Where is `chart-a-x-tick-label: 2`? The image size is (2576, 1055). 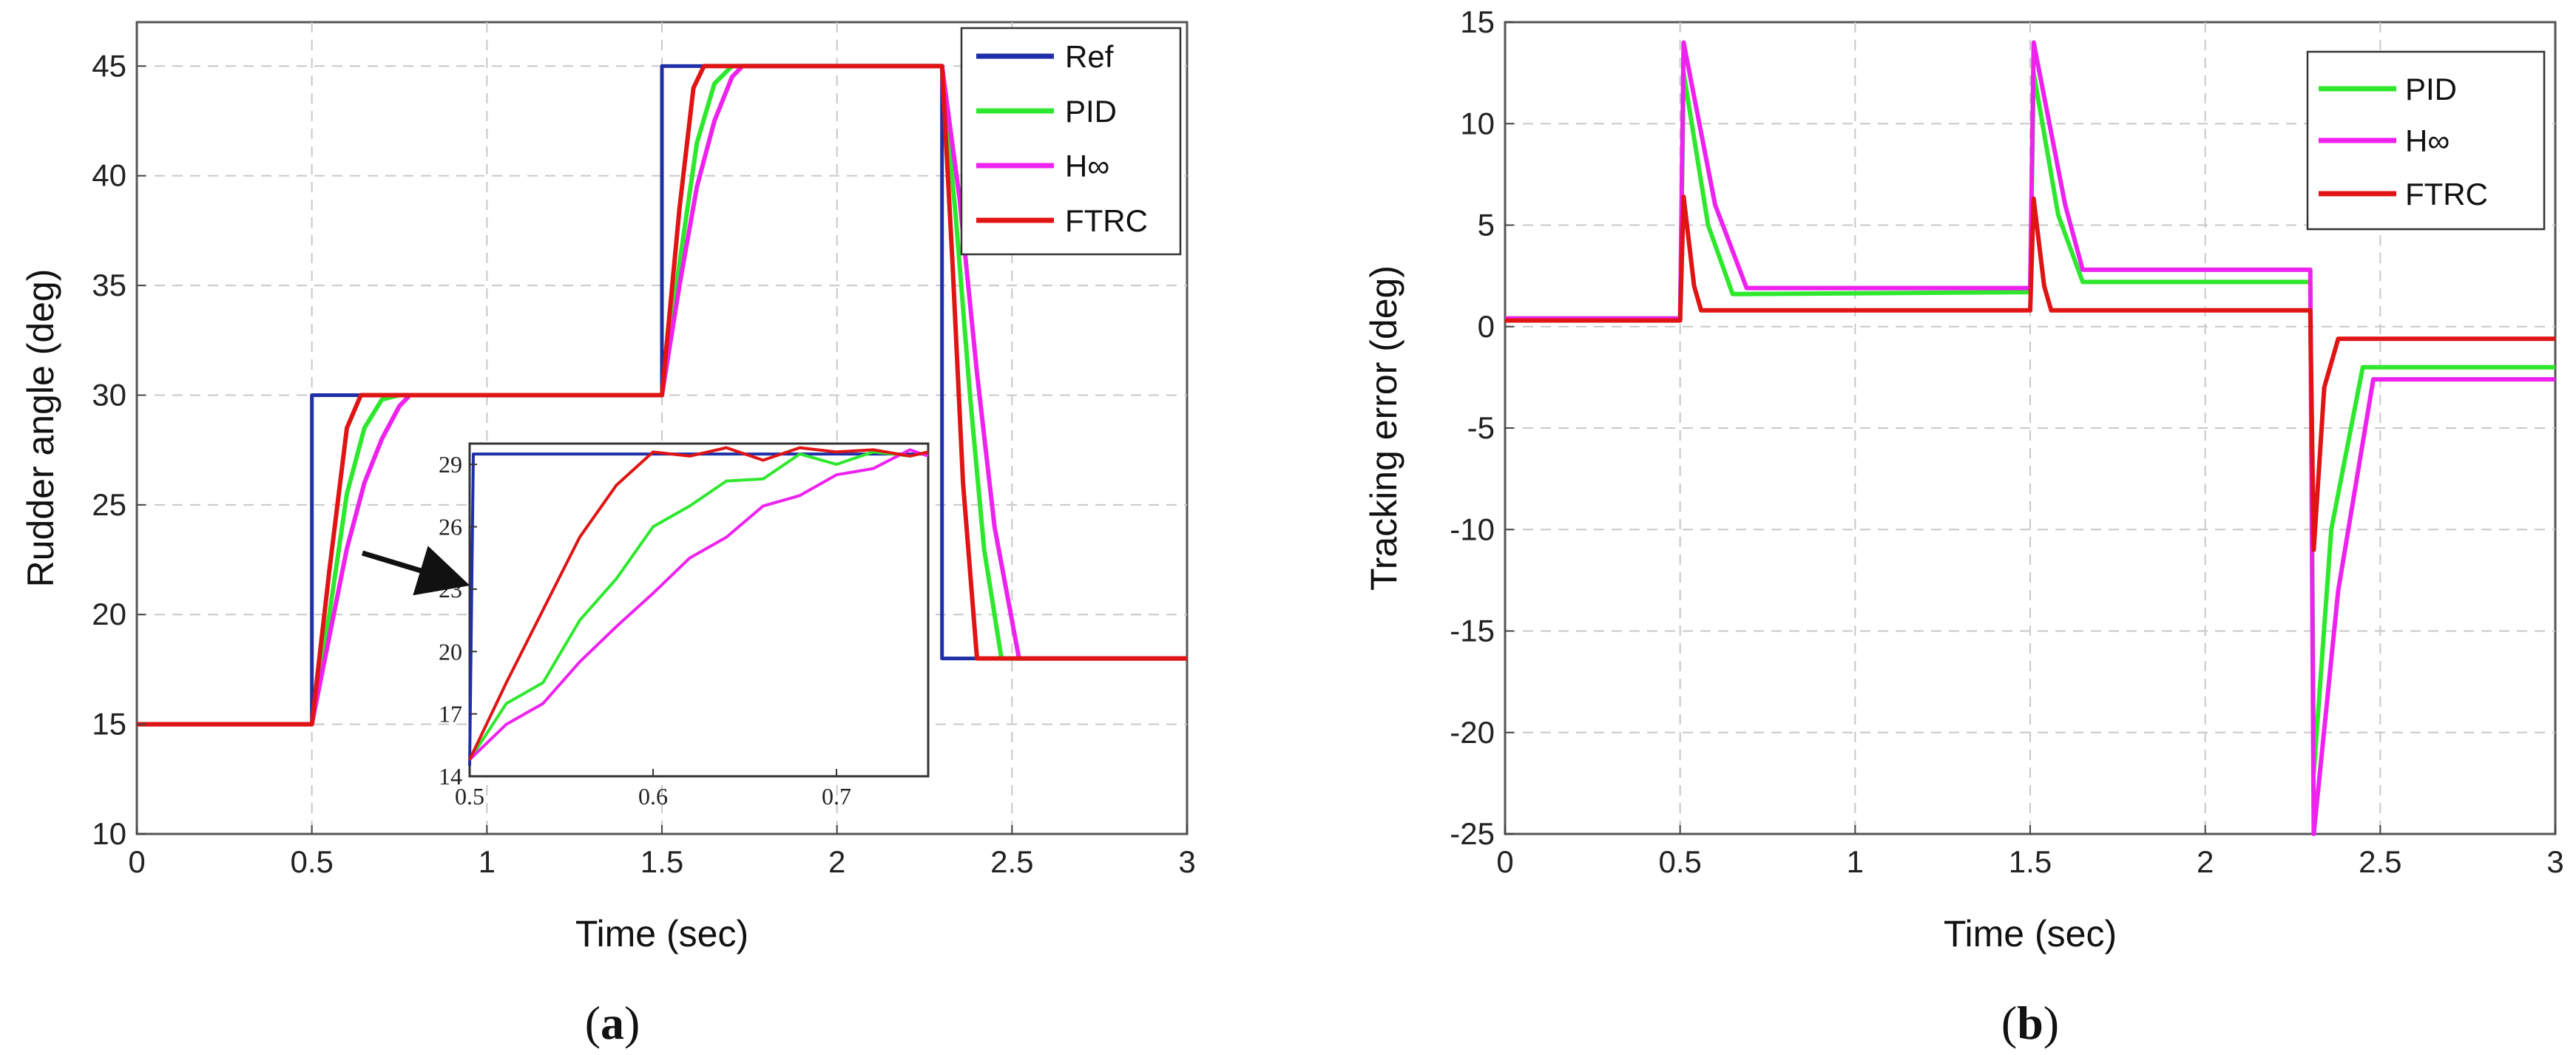
chart-a-x-tick-label: 2 is located at coordinates (836, 861).